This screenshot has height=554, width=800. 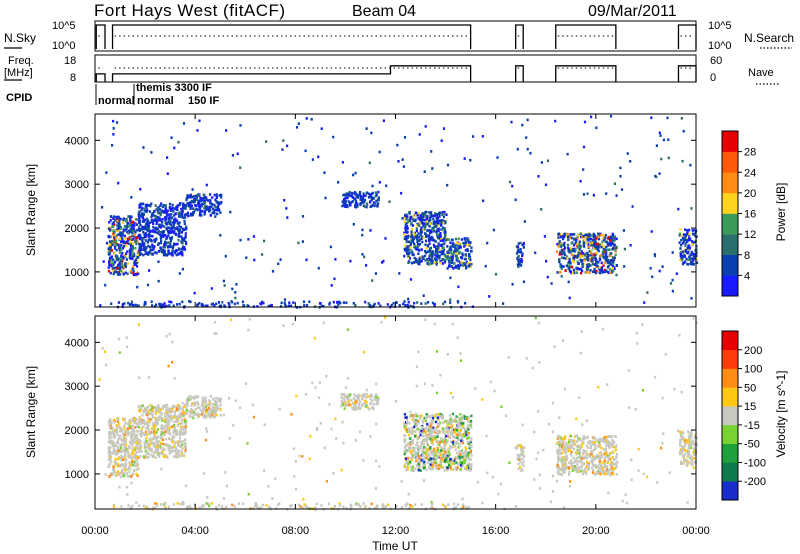 I want to click on nsearch-tick-bottom: 10^0, so click(x=720, y=46).